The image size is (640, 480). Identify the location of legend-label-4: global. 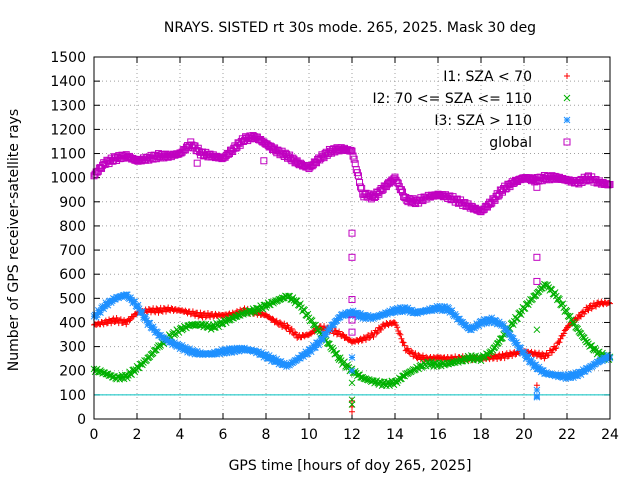
(510, 143).